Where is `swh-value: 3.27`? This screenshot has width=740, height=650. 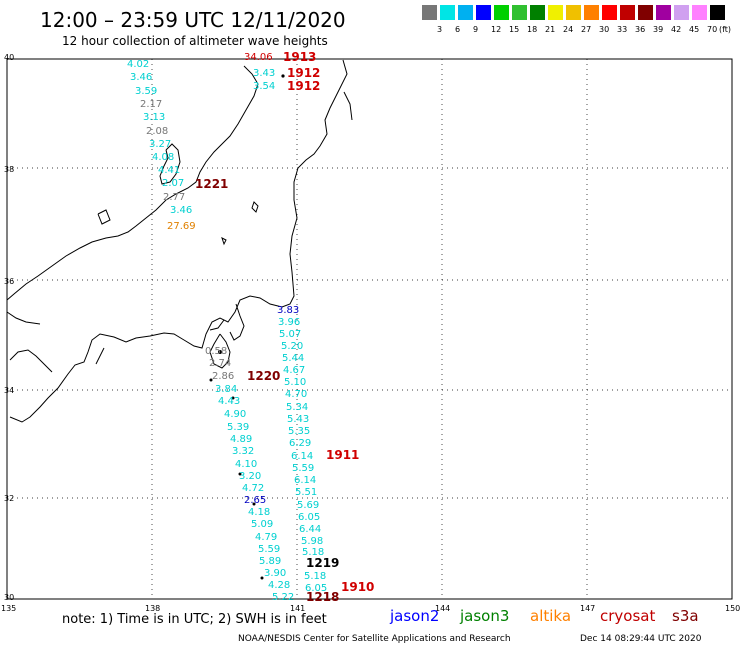 swh-value: 3.27 is located at coordinates (160, 144).